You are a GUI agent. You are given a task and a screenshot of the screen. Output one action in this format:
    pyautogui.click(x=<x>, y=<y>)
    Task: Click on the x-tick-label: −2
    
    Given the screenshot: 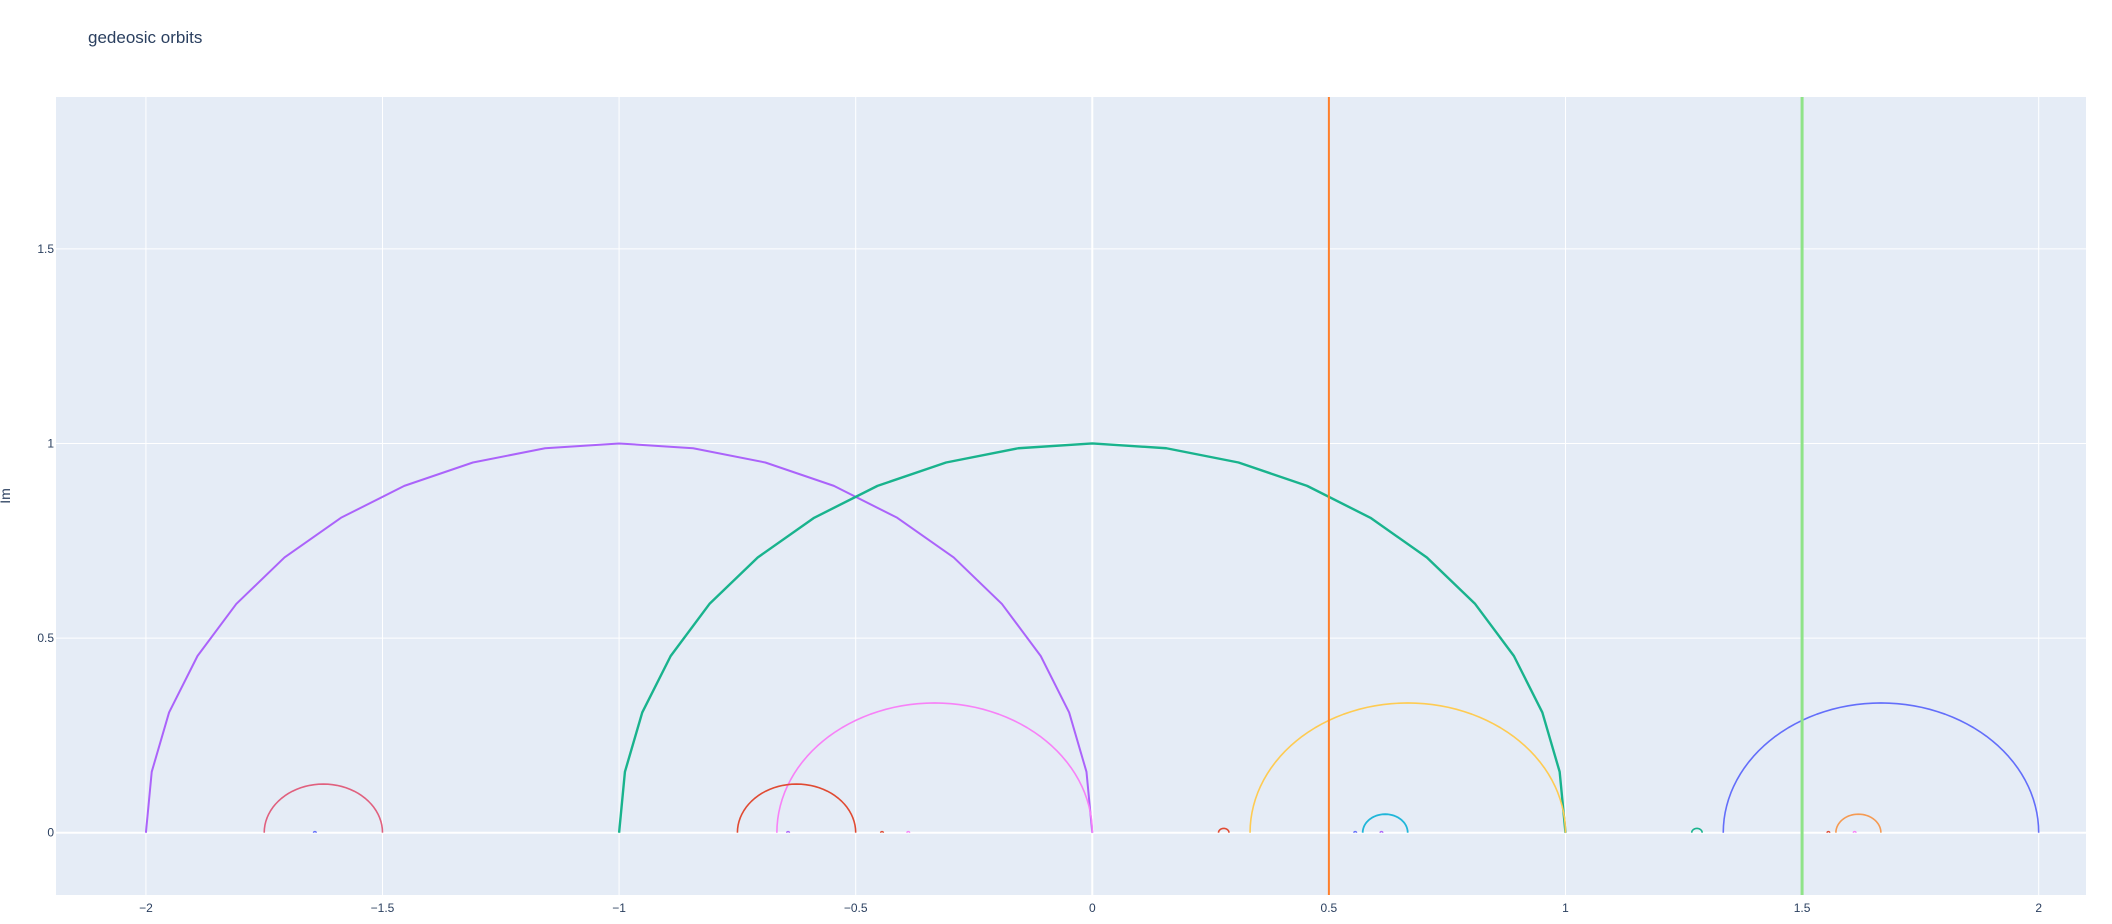 What is the action you would take?
    pyautogui.click(x=146, y=908)
    